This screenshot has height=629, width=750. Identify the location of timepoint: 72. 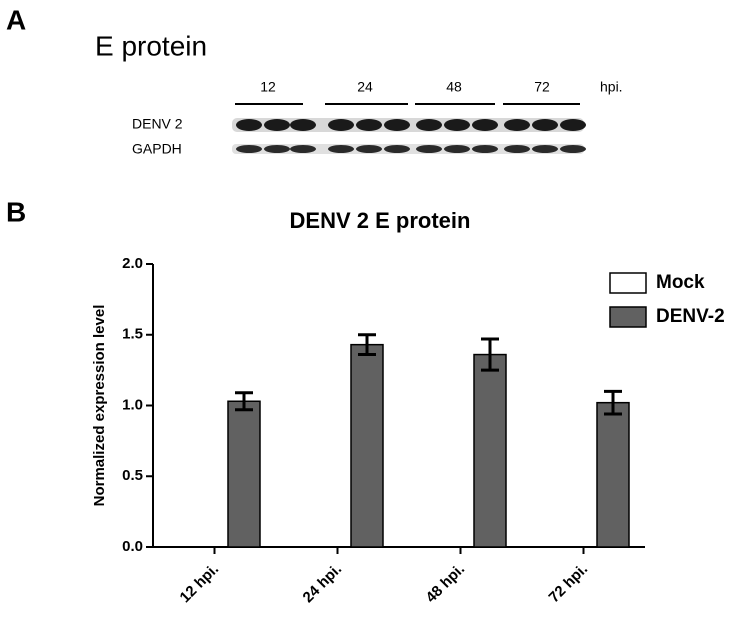
(542, 87).